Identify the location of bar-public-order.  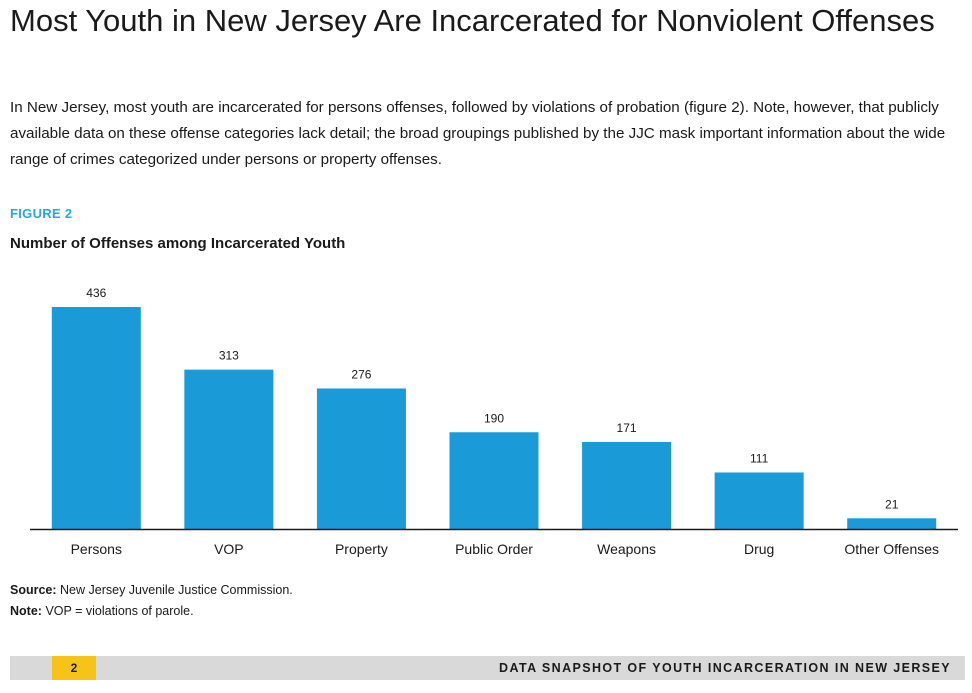
(494, 480).